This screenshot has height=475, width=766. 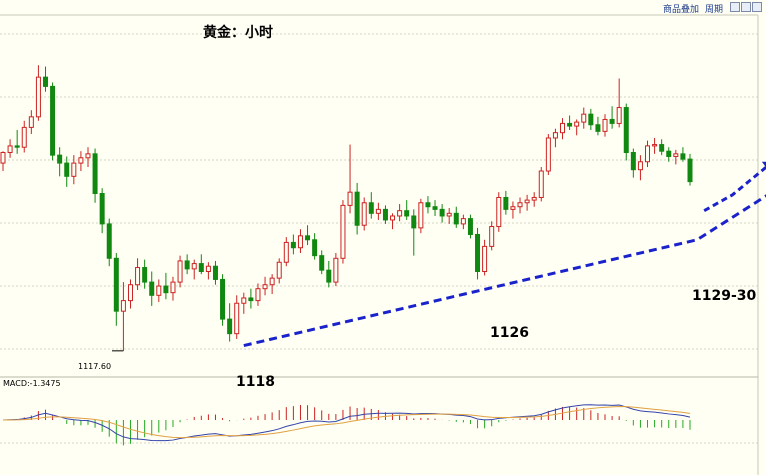 I want to click on low-price-label: 1117.60, so click(x=94, y=366).